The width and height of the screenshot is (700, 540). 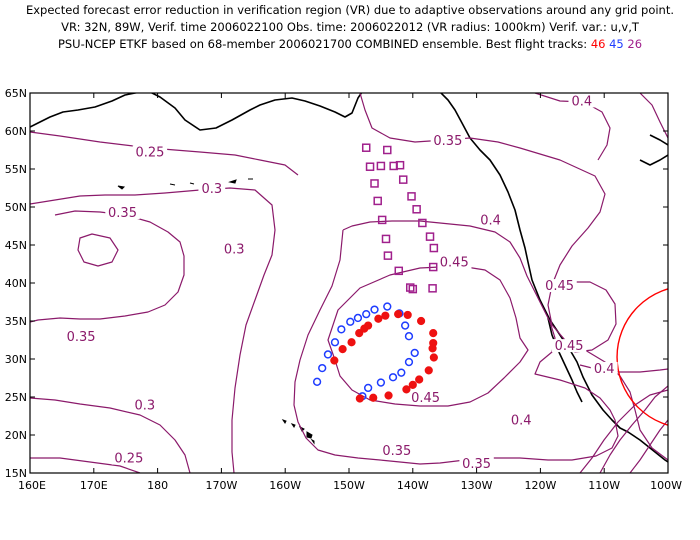 What do you see at coordinates (604, 485) in the screenshot?
I see `lon-label: 110W` at bounding box center [604, 485].